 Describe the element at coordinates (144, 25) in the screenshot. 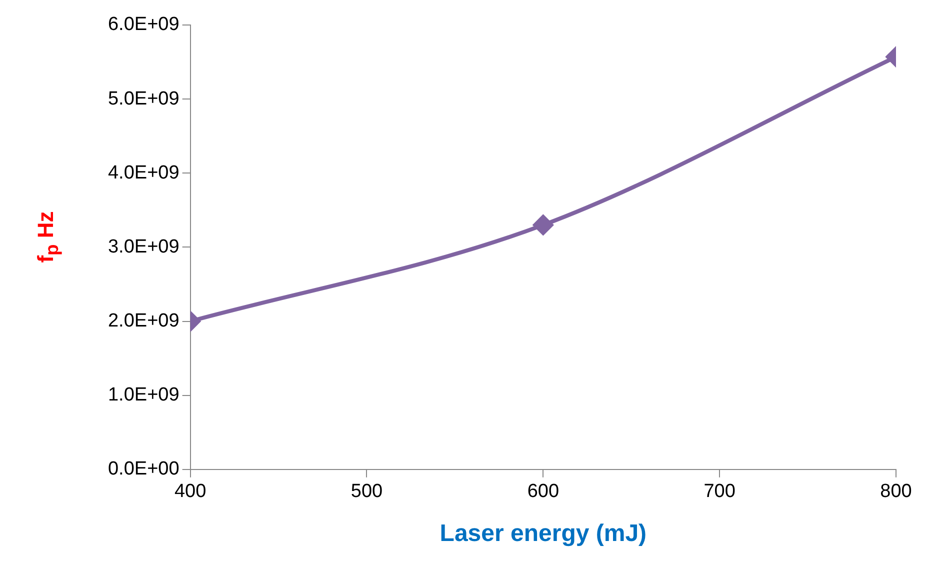

I see `y-tick-label: 6.0E+09` at that location.